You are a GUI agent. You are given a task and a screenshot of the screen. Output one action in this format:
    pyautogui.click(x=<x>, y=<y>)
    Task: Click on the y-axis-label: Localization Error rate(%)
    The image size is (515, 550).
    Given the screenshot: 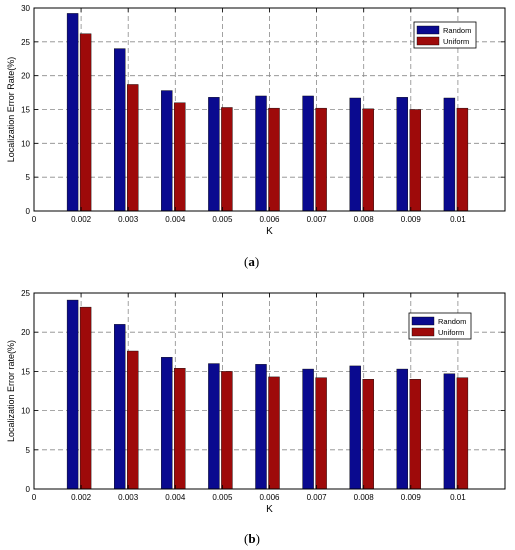 What is the action you would take?
    pyautogui.click(x=11, y=391)
    